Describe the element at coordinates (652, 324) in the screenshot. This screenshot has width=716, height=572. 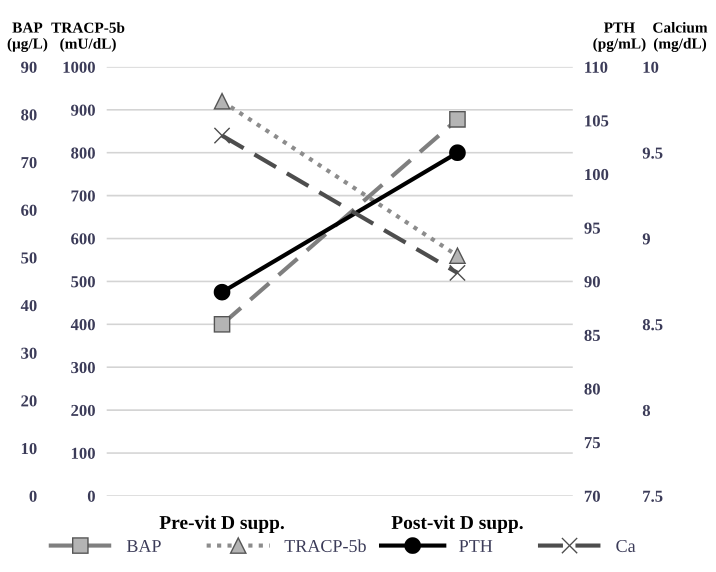
I see `y2-tick-label: 8.5` at that location.